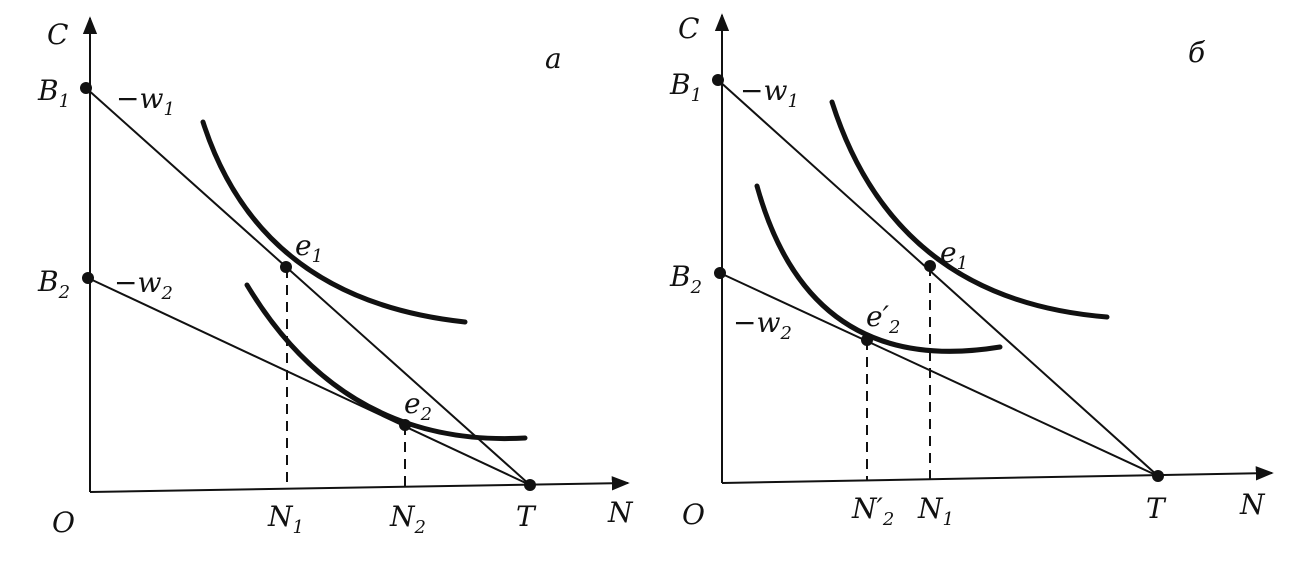 The height and width of the screenshot is (565, 1296). I want to click on panel-b-w2-label: −w2, so click(762, 325).